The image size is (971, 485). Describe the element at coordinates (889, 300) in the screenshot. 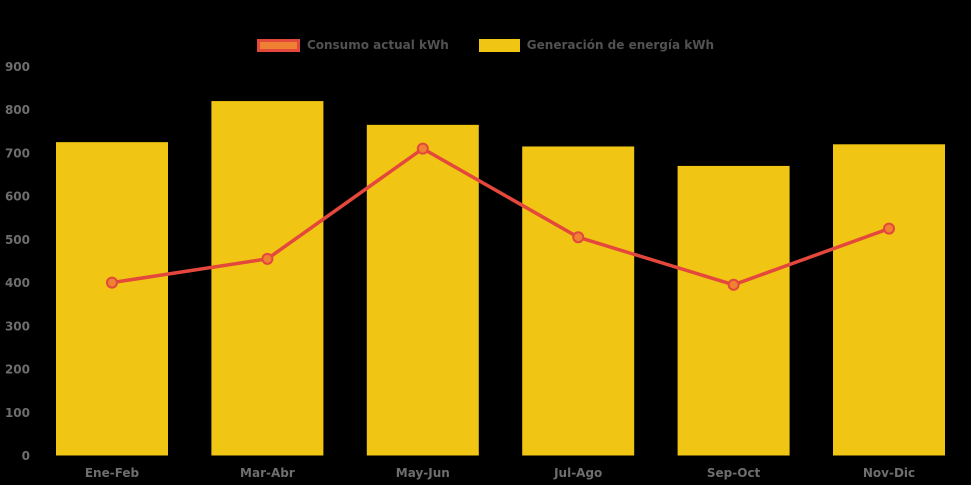

I see `bar-nov-dic` at that location.